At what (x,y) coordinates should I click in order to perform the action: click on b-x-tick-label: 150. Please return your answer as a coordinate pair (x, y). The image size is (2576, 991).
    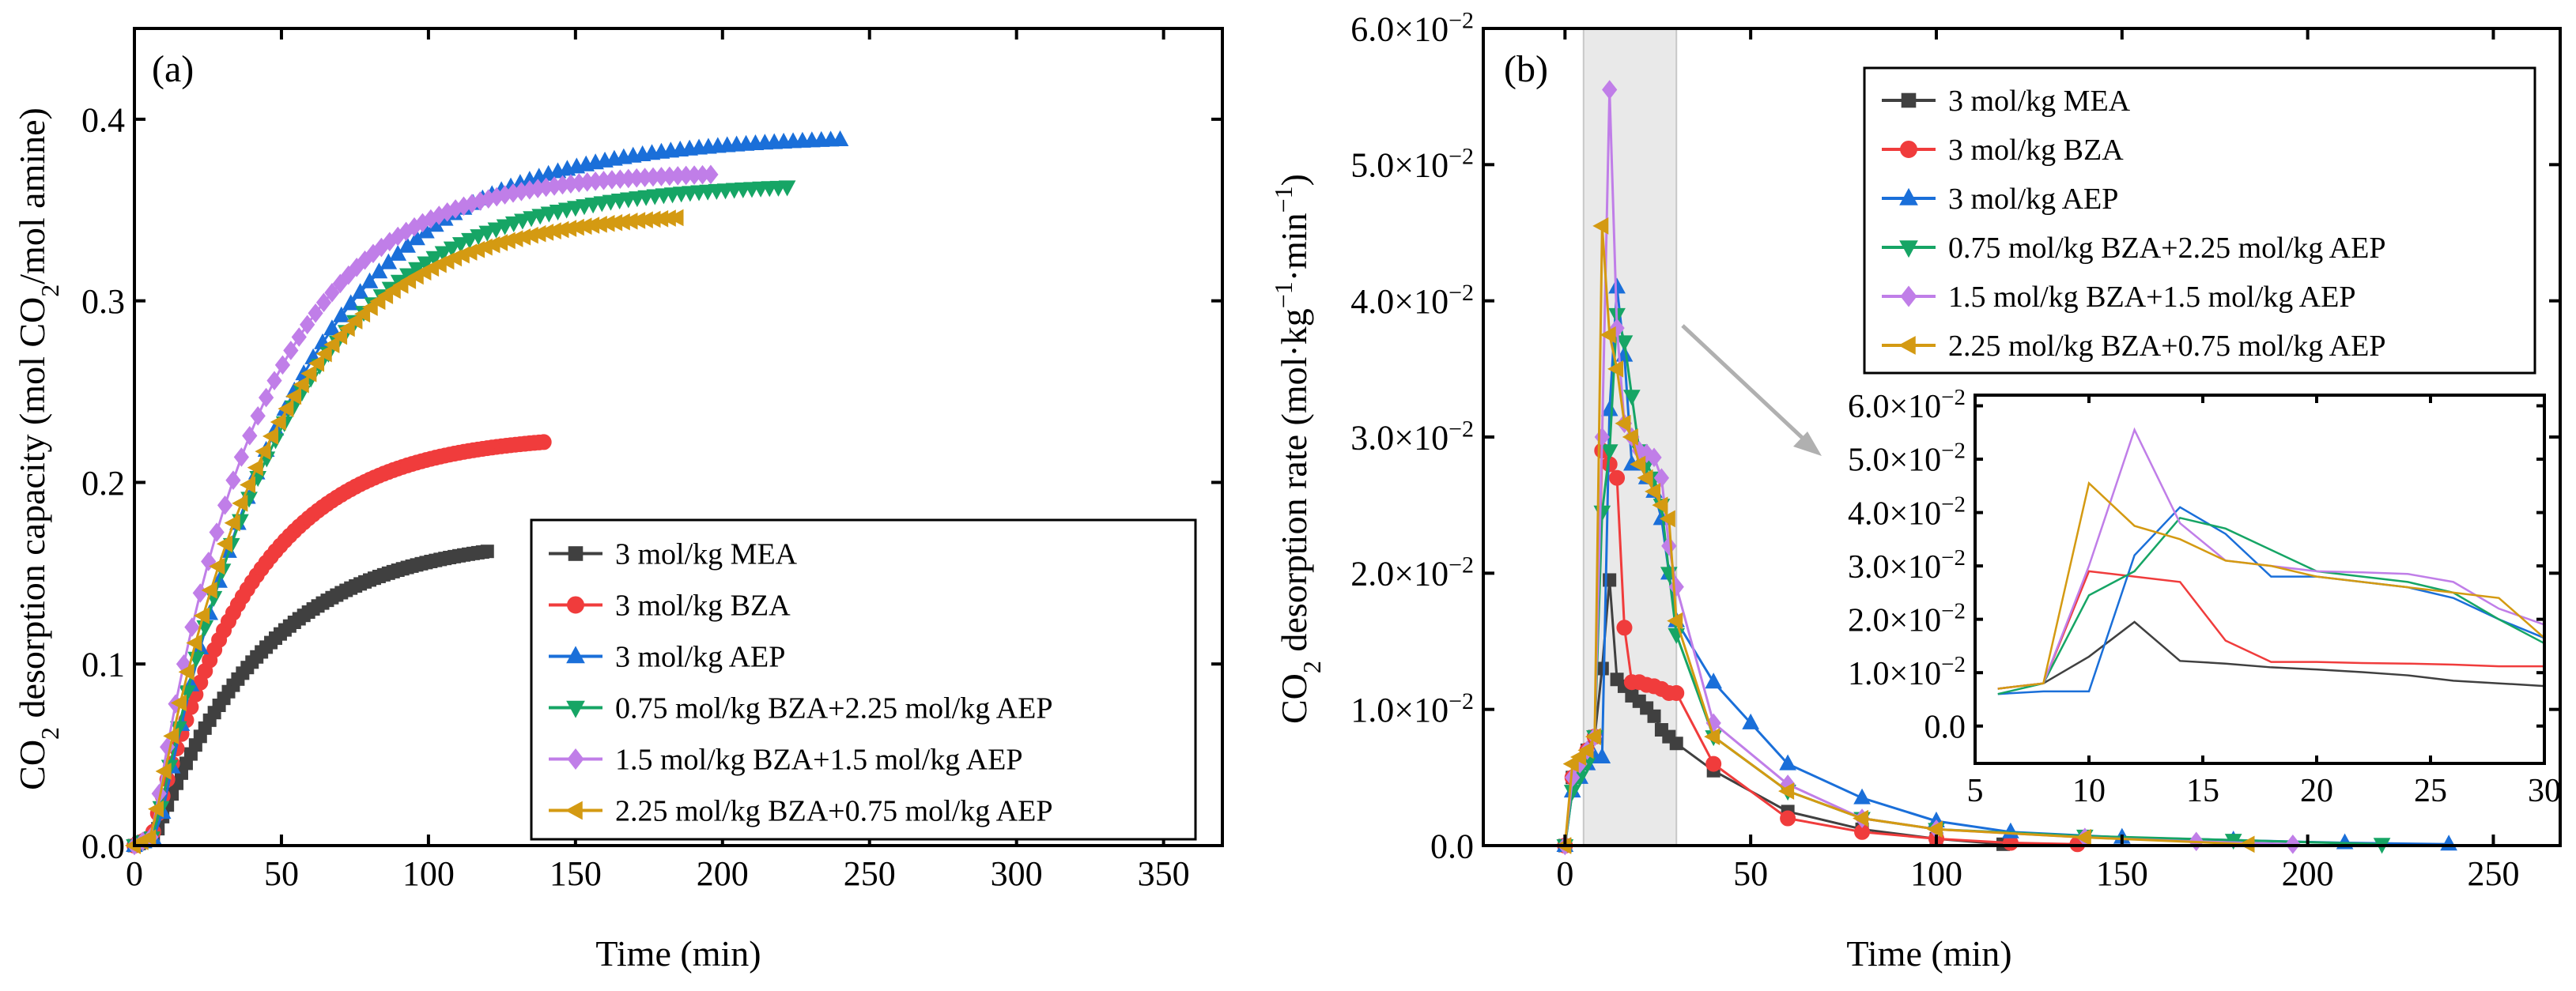
    Looking at the image, I should click on (2122, 873).